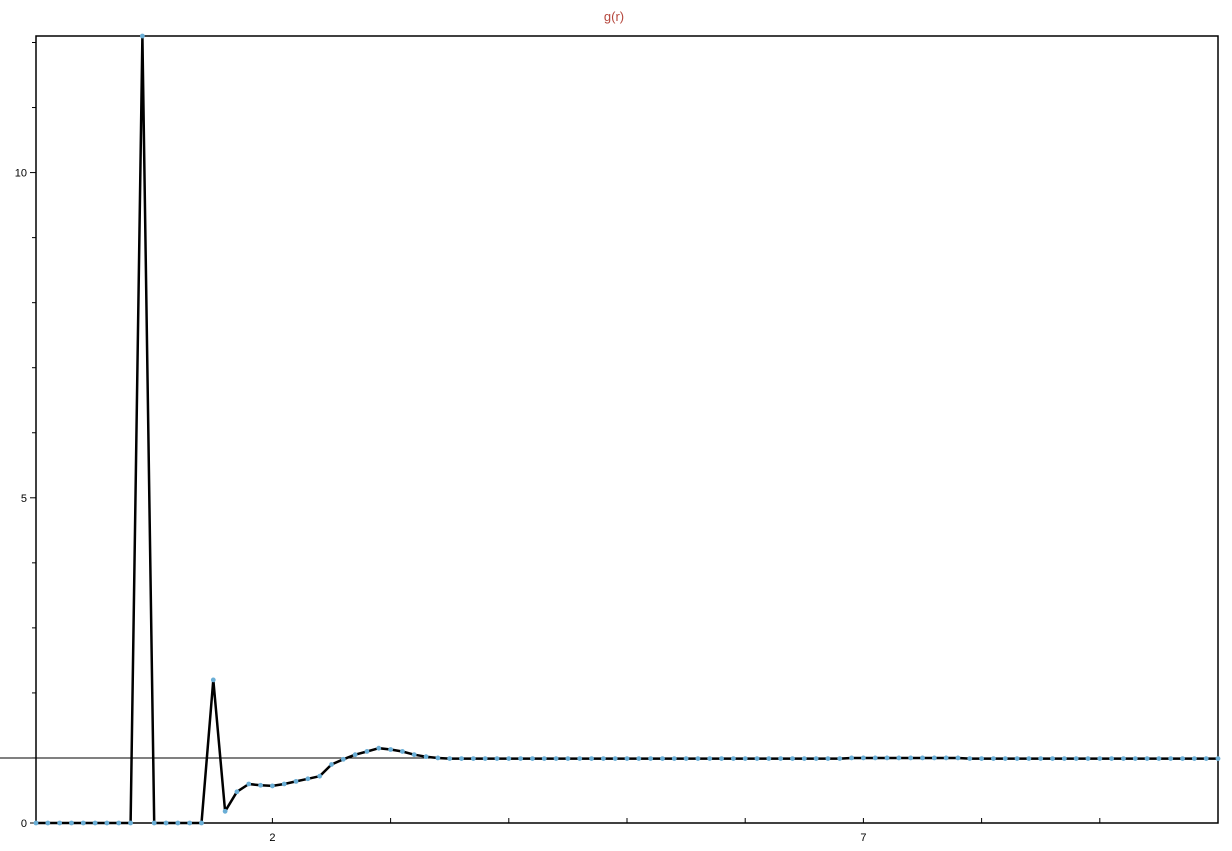  What do you see at coordinates (21, 174) in the screenshot?
I see `y-tick-label: 10` at bounding box center [21, 174].